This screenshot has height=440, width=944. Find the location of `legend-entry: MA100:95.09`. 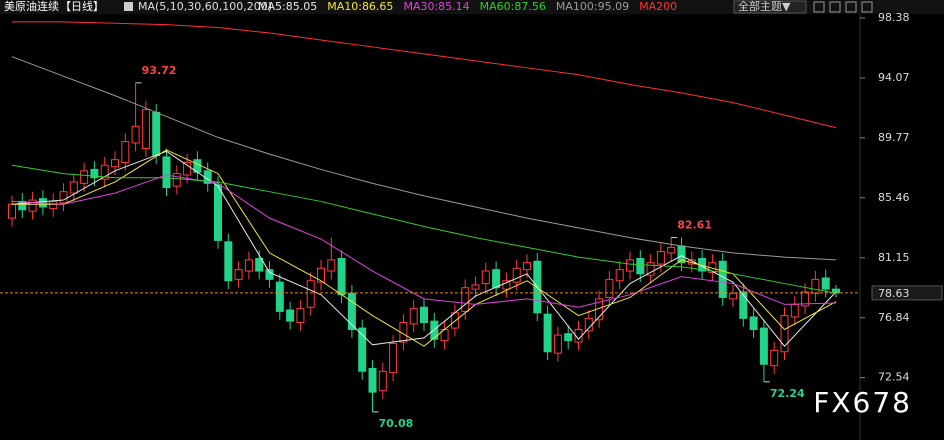

legend-entry: MA100:95.09 is located at coordinates (592, 6).